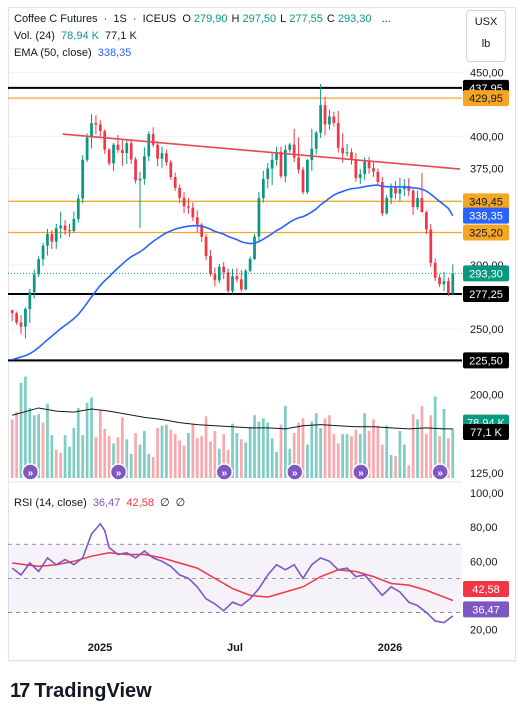 This screenshot has height=709, width=527. I want to click on volume-value-2: 77,1 K, so click(121, 36).